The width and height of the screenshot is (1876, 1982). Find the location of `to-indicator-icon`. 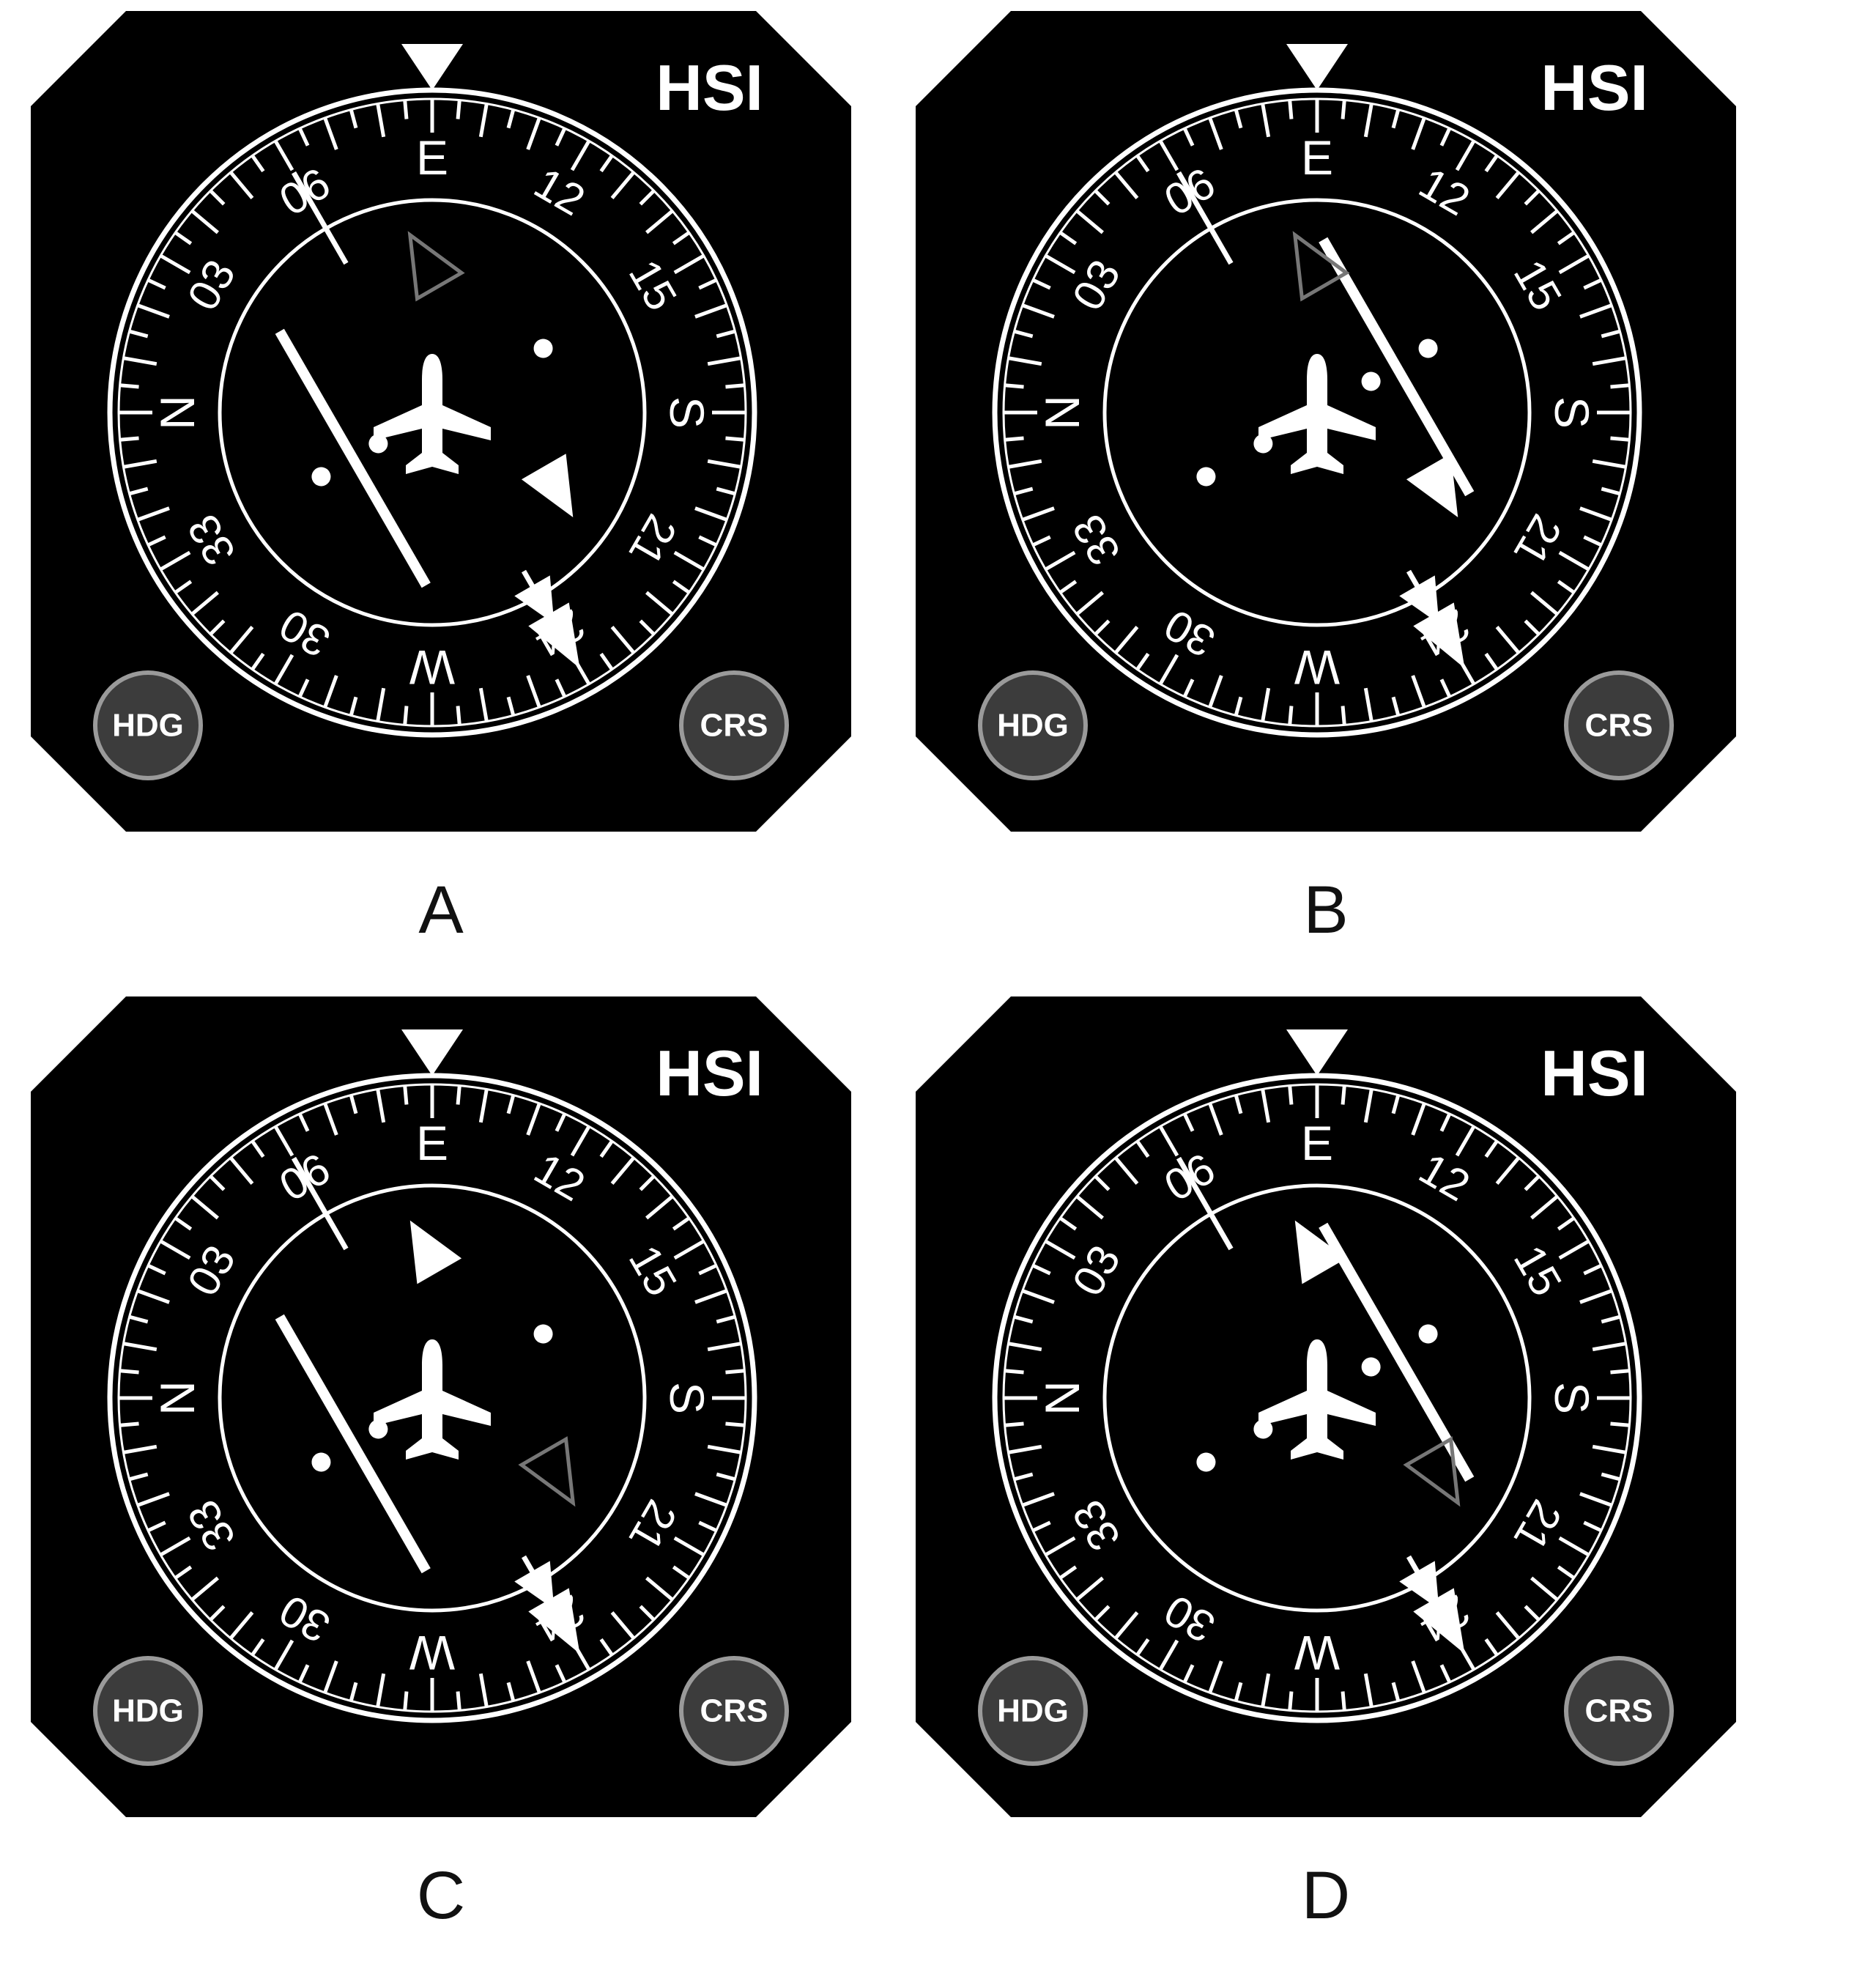

to-indicator-icon is located at coordinates (1321, 266).